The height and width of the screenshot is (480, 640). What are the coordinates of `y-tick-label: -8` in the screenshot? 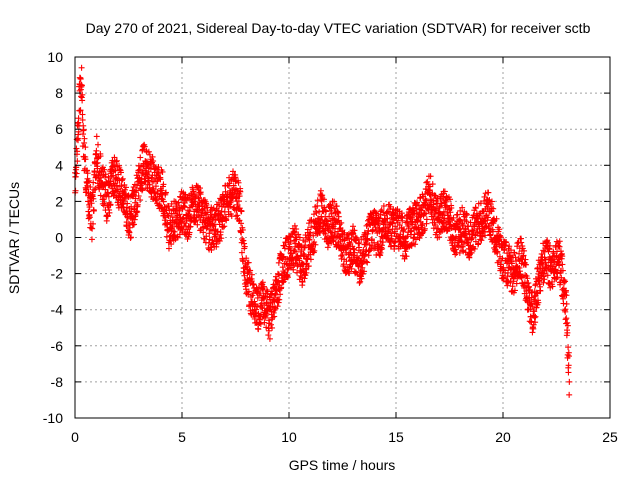 It's located at (57, 382).